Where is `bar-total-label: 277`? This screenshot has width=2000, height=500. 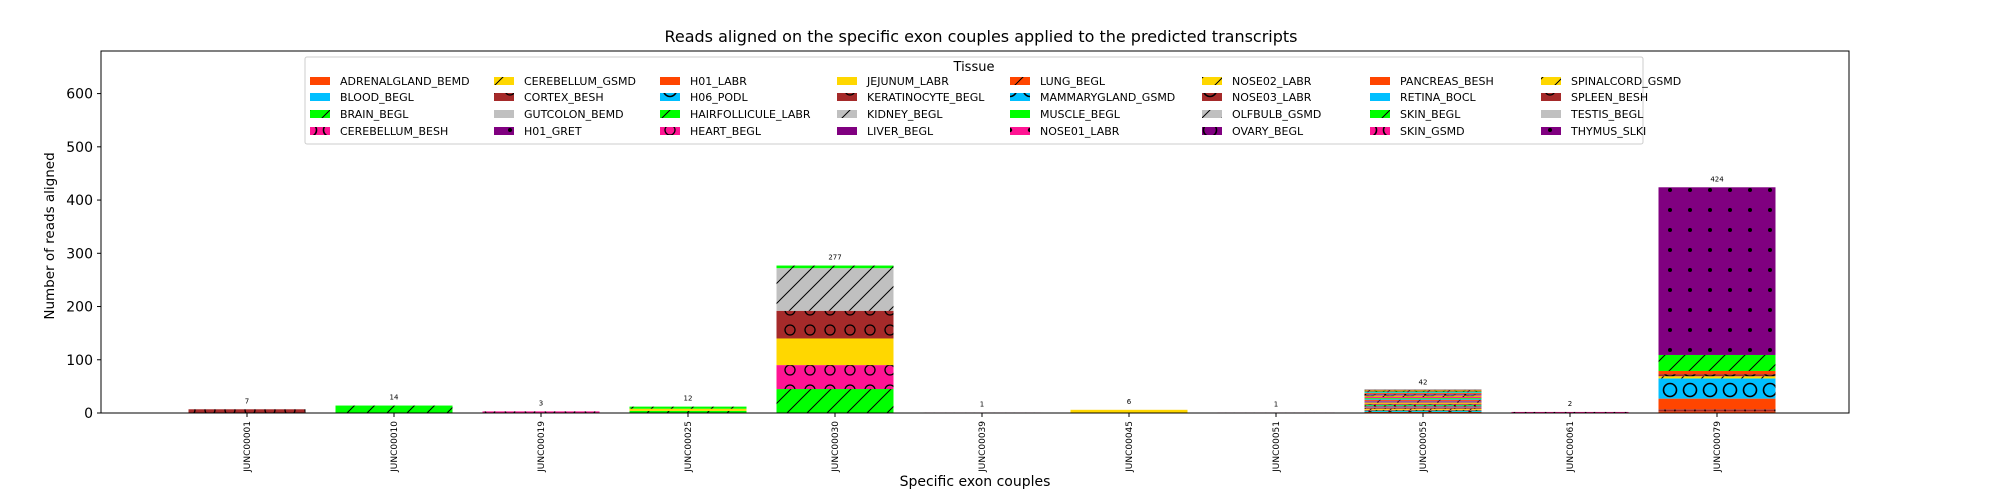 bar-total-label: 277 is located at coordinates (834, 258).